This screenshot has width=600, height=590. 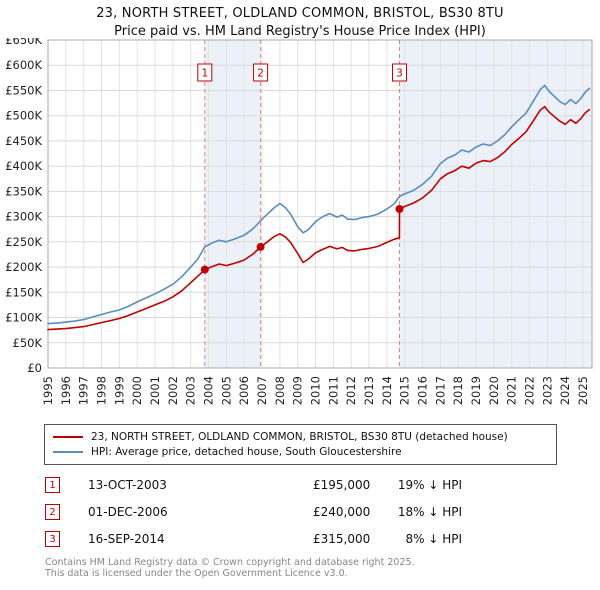 What do you see at coordinates (583, 390) in the screenshot?
I see `x-tick-label: 2025` at bounding box center [583, 390].